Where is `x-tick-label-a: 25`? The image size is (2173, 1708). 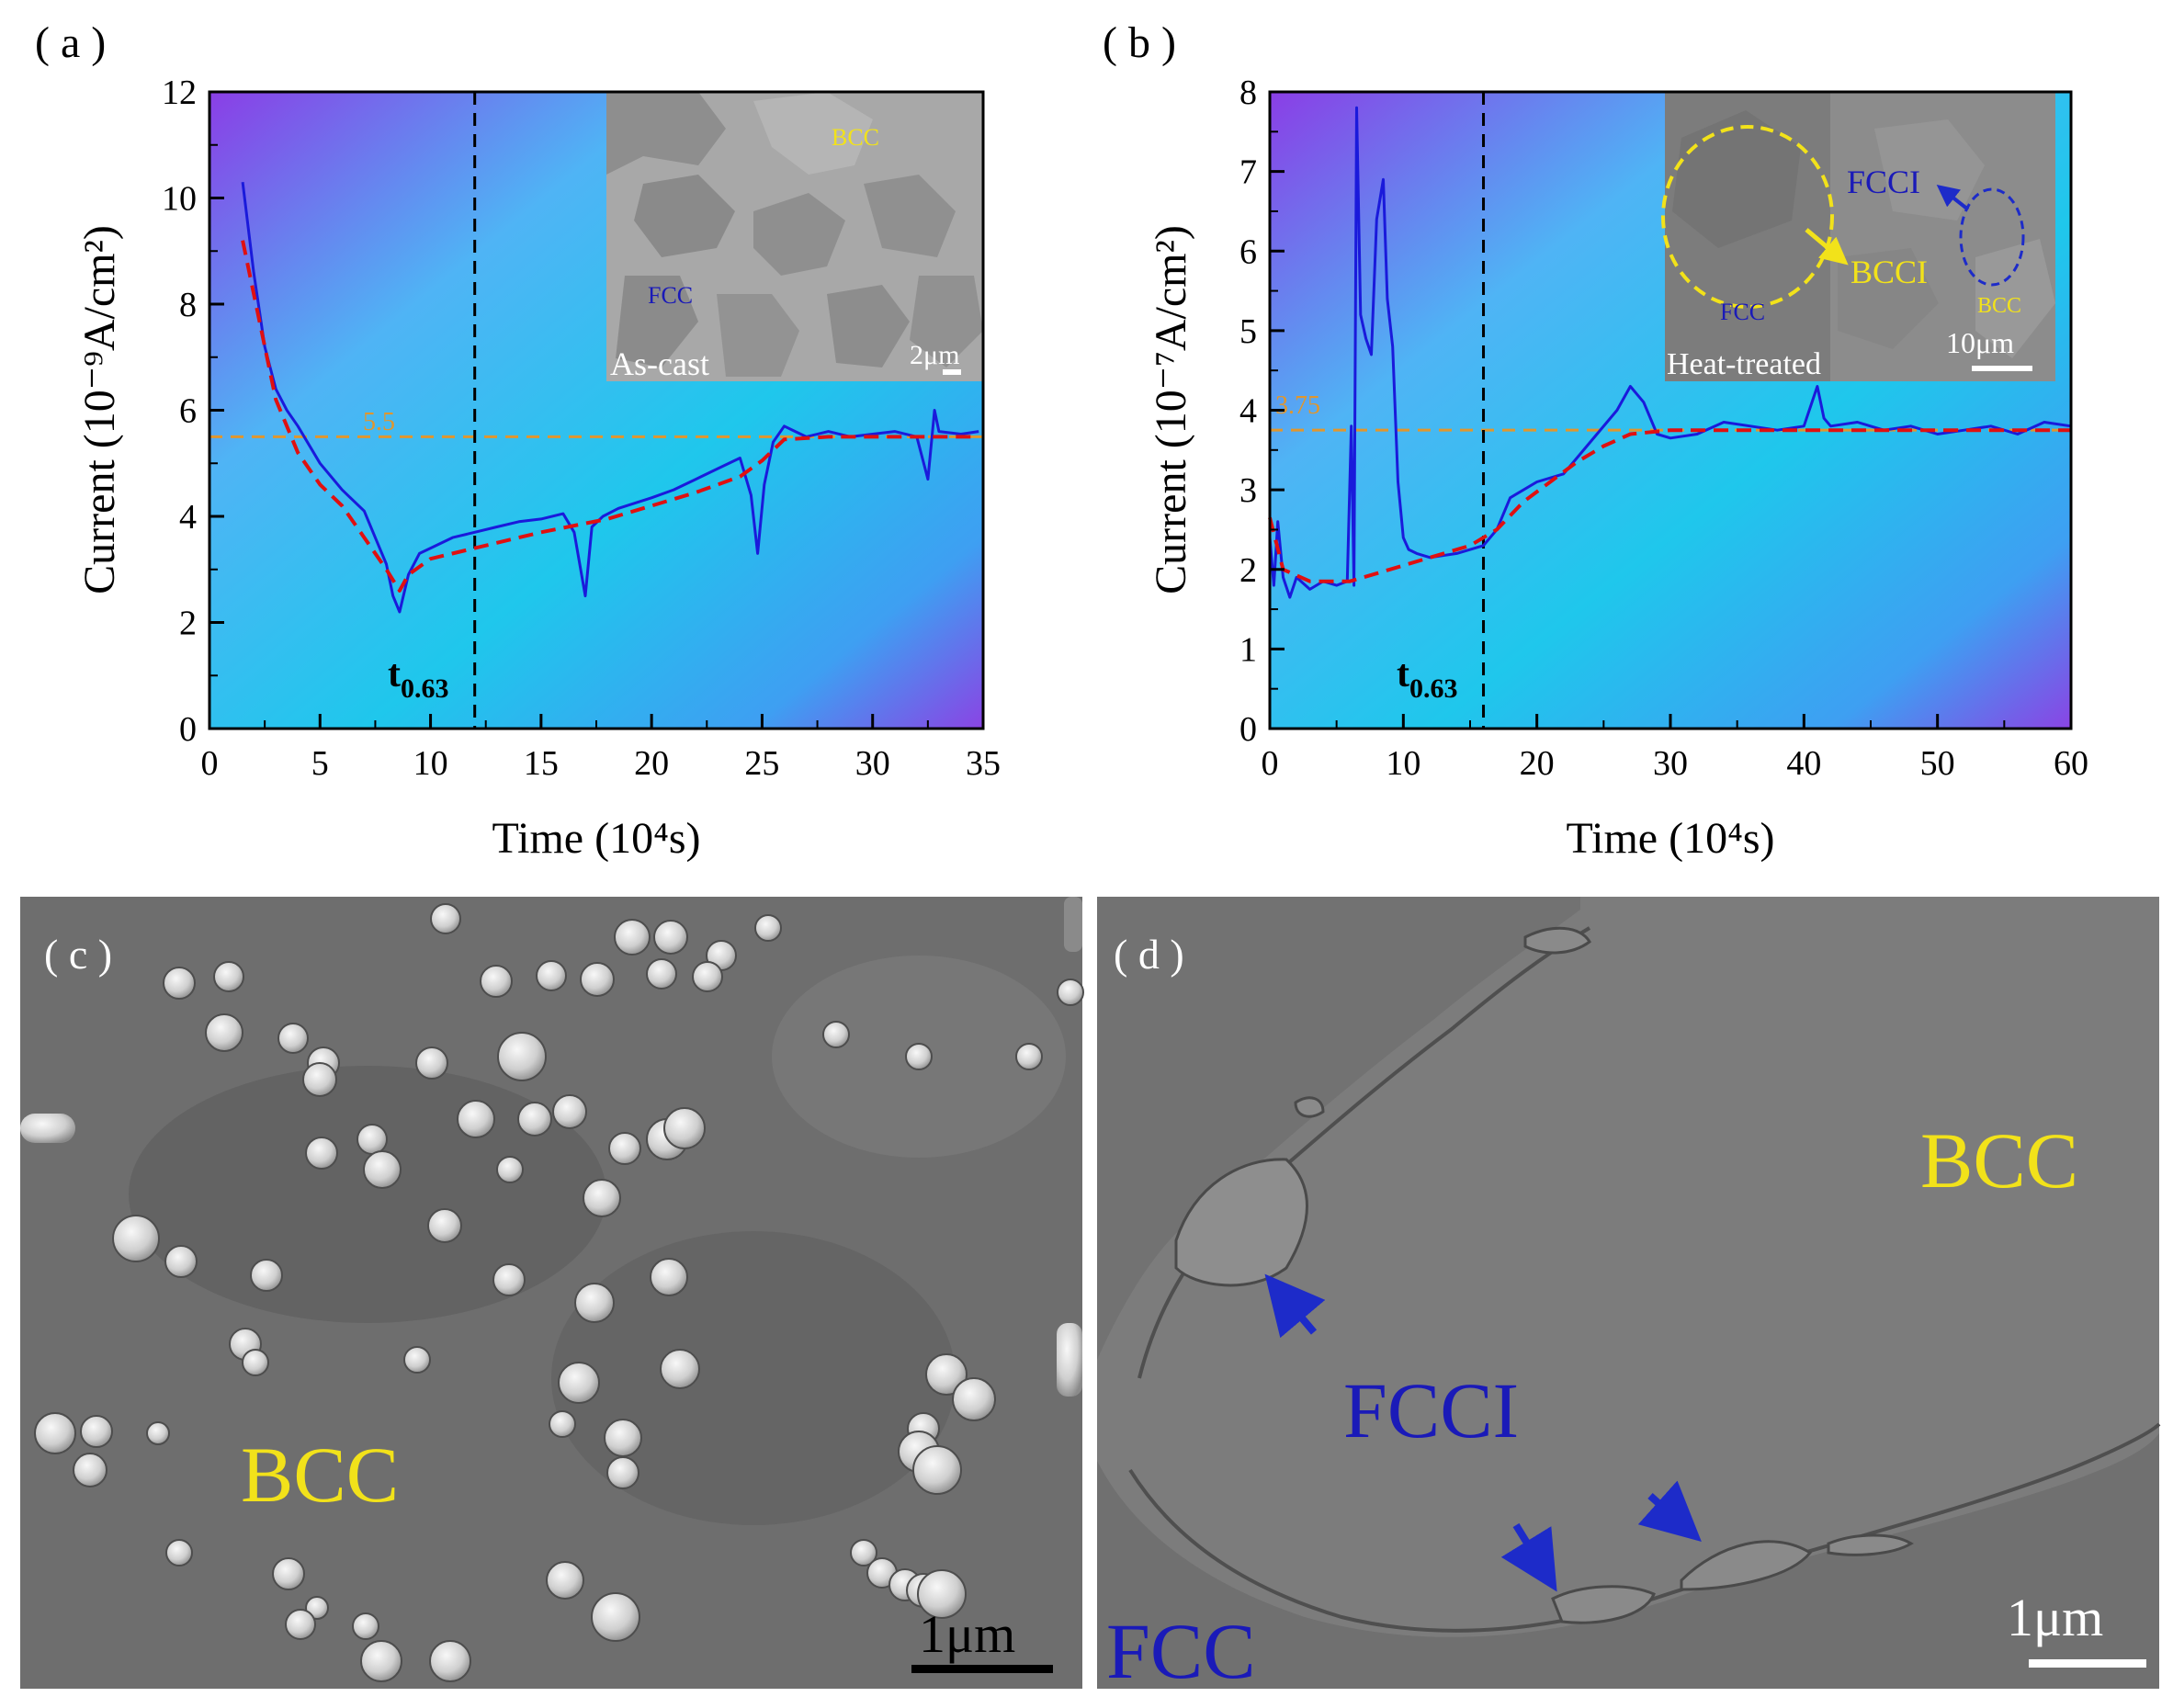 x-tick-label-a: 25 is located at coordinates (761, 763).